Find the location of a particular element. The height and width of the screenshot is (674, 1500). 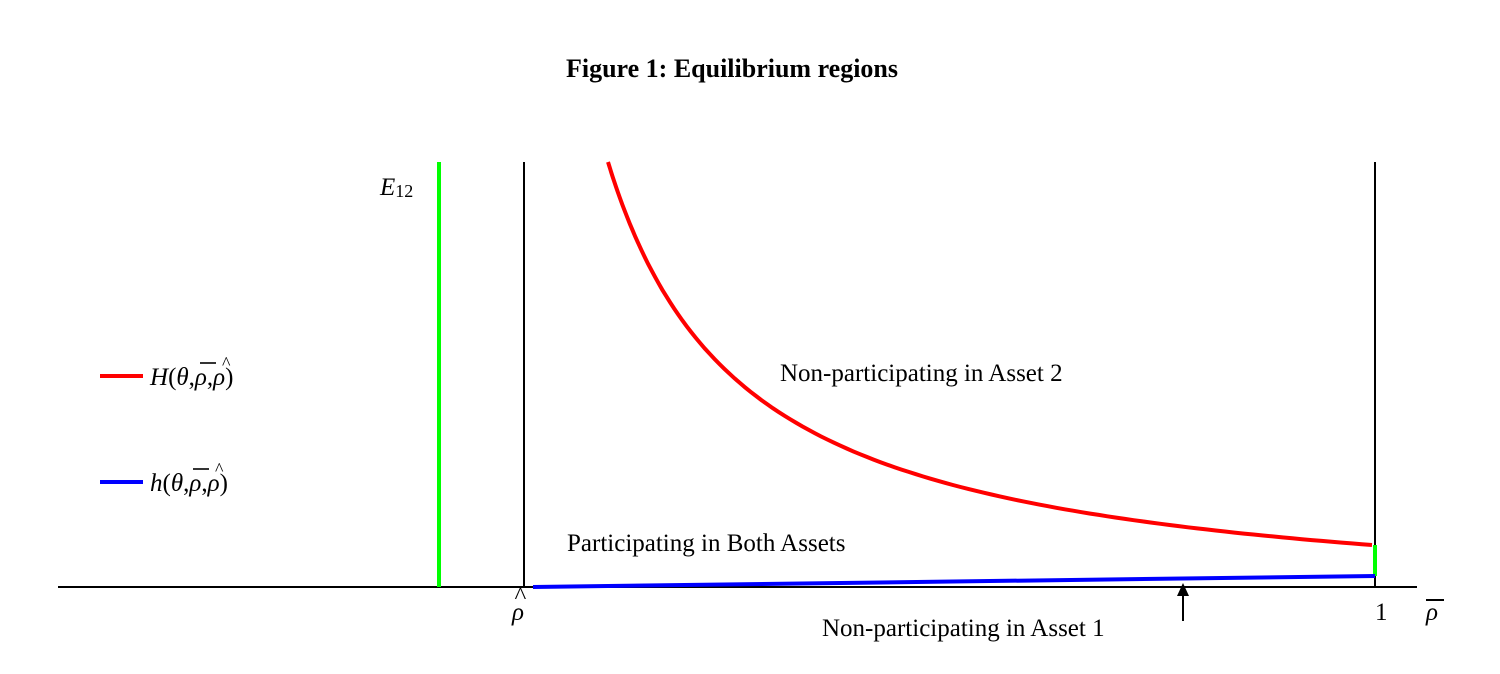

figure-title: Figure 1: Equilibrium regions is located at coordinates (732, 68).